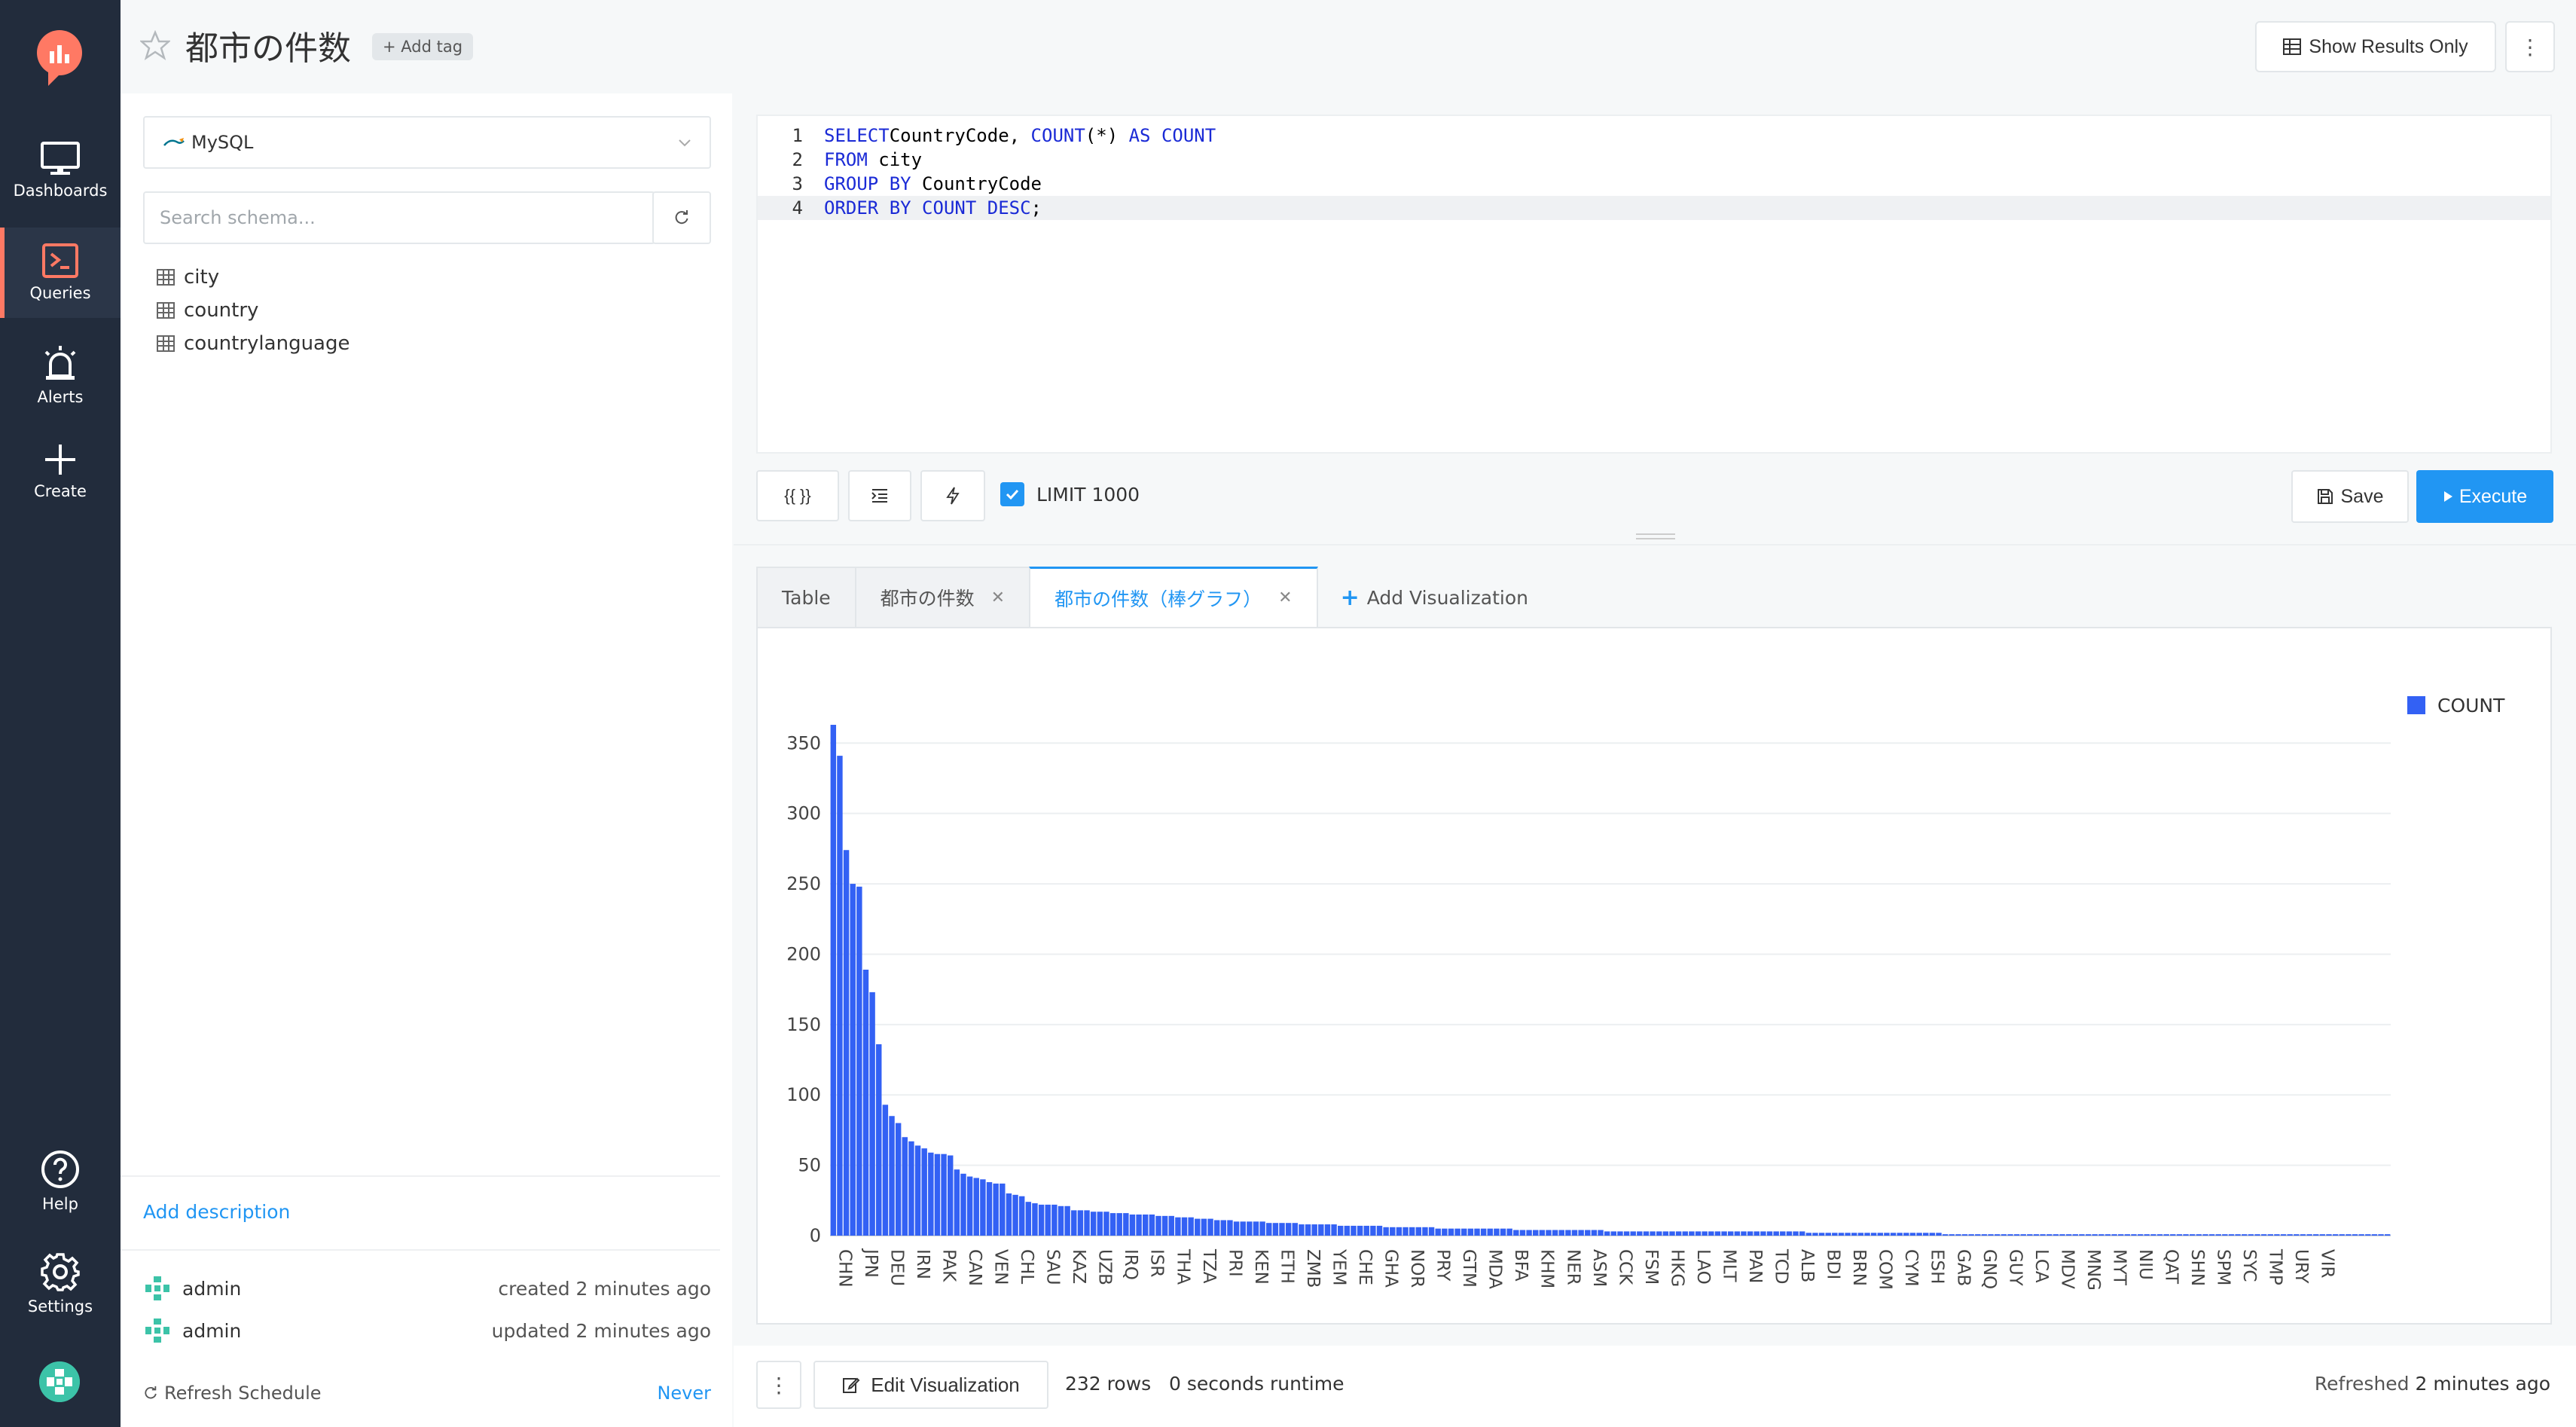  What do you see at coordinates (61, 273) in the screenshot?
I see `nav-queries: Queries` at bounding box center [61, 273].